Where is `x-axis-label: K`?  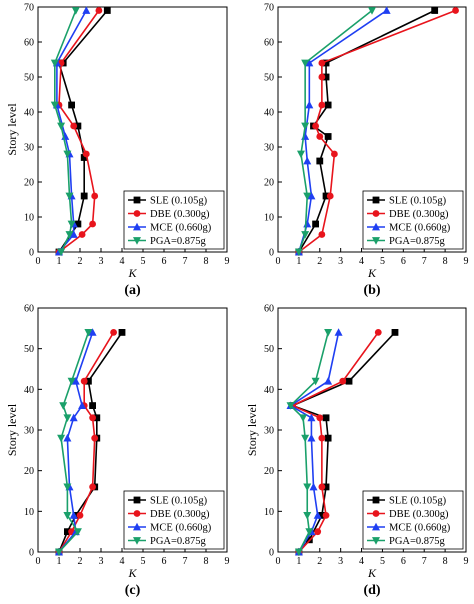
x-axis-label: K is located at coordinates (372, 573).